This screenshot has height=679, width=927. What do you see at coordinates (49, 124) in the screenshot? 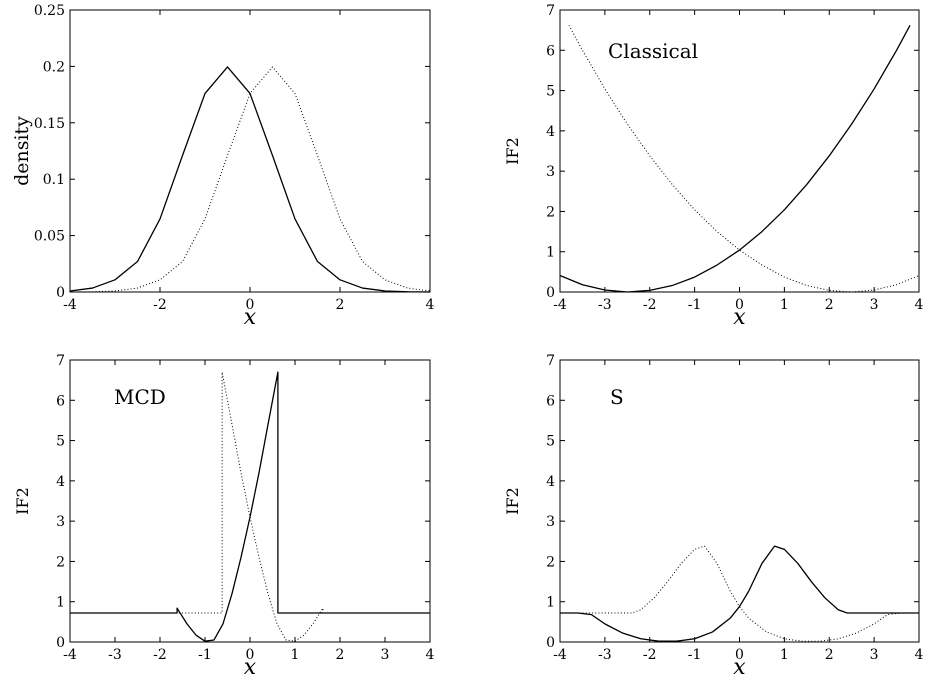
I see `y-tick-label: 0.15` at bounding box center [49, 124].